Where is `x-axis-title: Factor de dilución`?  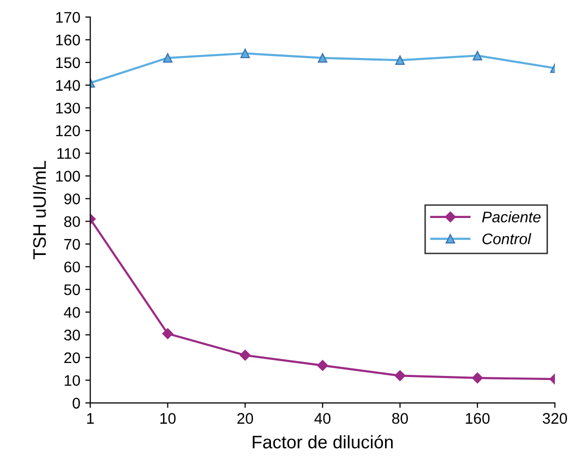
x-axis-title: Factor de dilución is located at coordinates (322, 441).